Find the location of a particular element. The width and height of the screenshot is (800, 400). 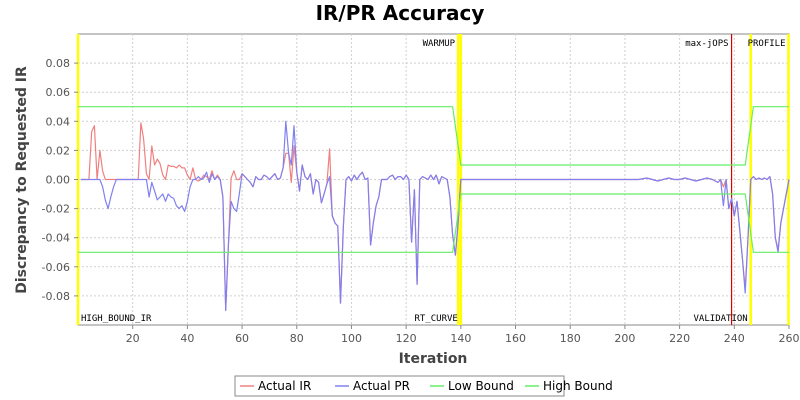

x-tick-label: 180 is located at coordinates (570, 338).